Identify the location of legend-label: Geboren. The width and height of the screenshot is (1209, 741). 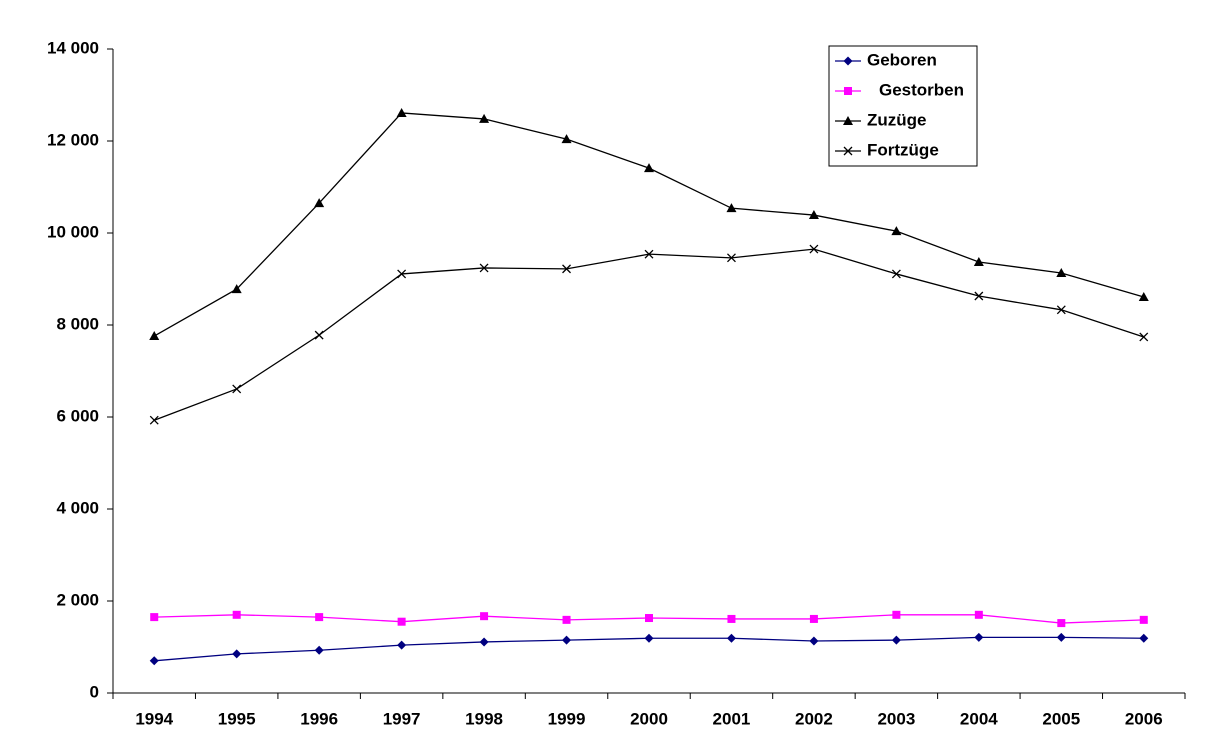
(902, 59).